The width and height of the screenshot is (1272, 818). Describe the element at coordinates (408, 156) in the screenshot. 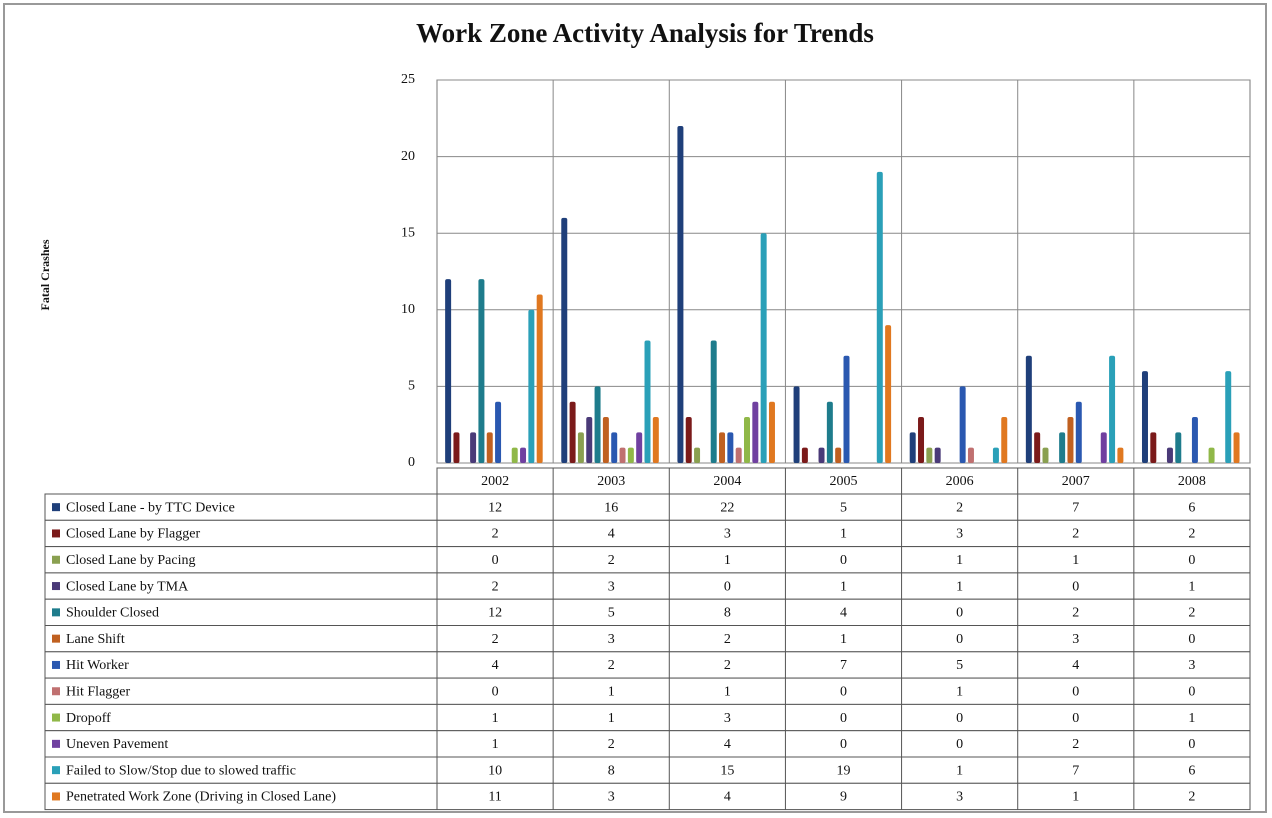

I see `y-tick-label: 20` at that location.